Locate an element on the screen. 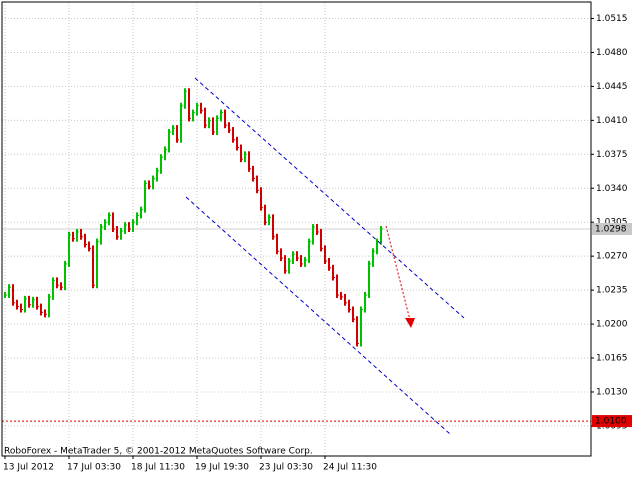 The height and width of the screenshot is (479, 640). y-tick-label: 1.0200 is located at coordinates (612, 325).